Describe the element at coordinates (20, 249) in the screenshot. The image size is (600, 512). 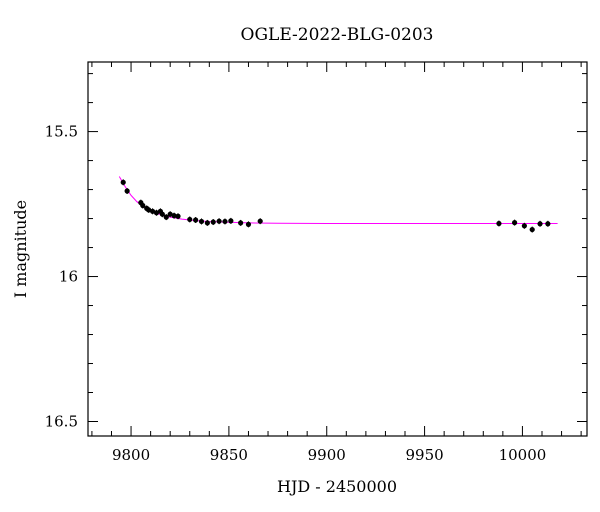
I see `y-axis-label: I magnitude` at that location.